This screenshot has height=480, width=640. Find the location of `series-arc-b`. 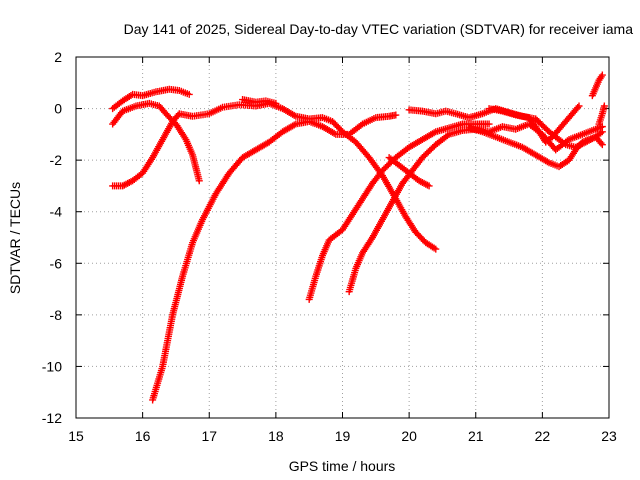

series-arc-b is located at coordinates (151, 99).